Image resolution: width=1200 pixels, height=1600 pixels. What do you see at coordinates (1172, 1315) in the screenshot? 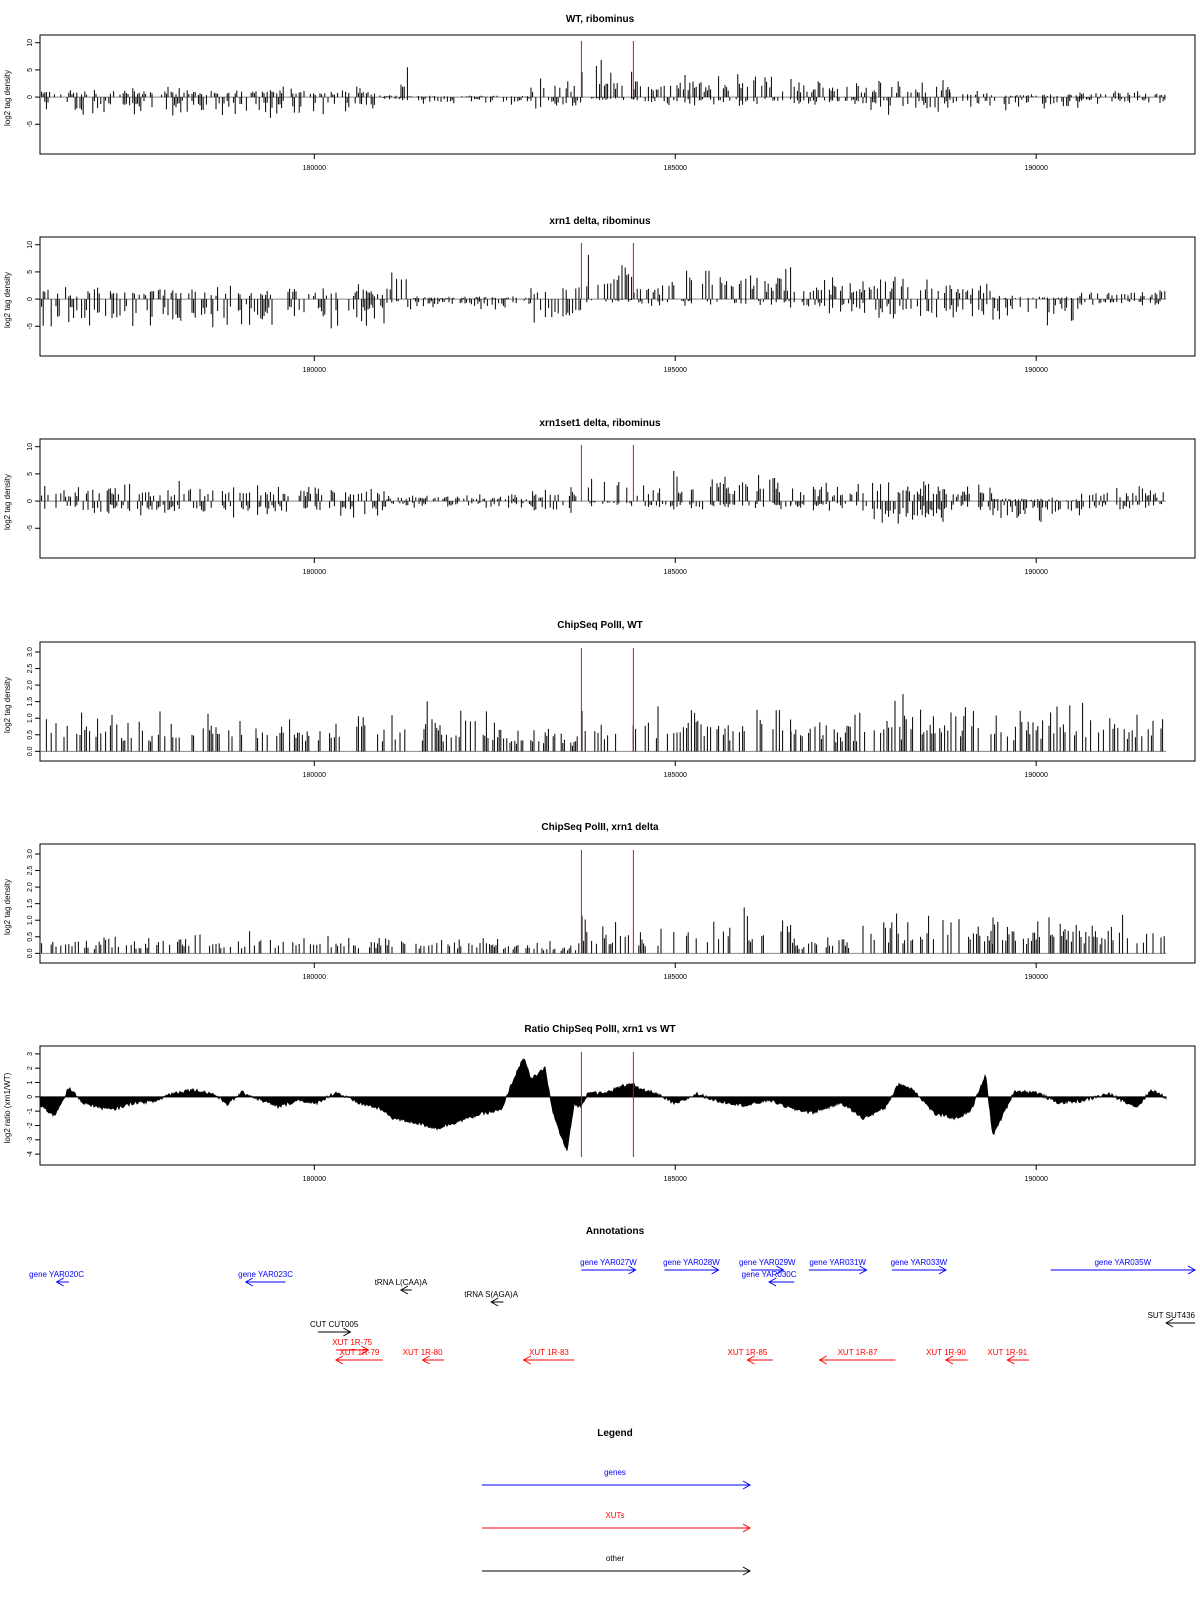
I see `annotation-label: SUT SUT436` at bounding box center [1172, 1315].